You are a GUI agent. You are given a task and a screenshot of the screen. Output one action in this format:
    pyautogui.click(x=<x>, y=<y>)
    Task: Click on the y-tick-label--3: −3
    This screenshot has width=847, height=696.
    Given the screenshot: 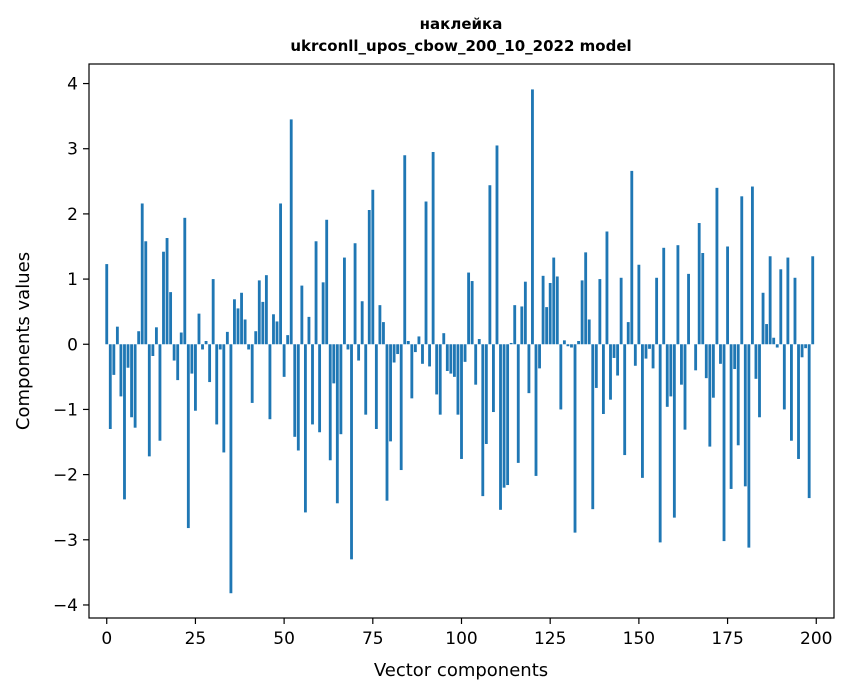 What is the action you would take?
    pyautogui.click(x=65, y=541)
    